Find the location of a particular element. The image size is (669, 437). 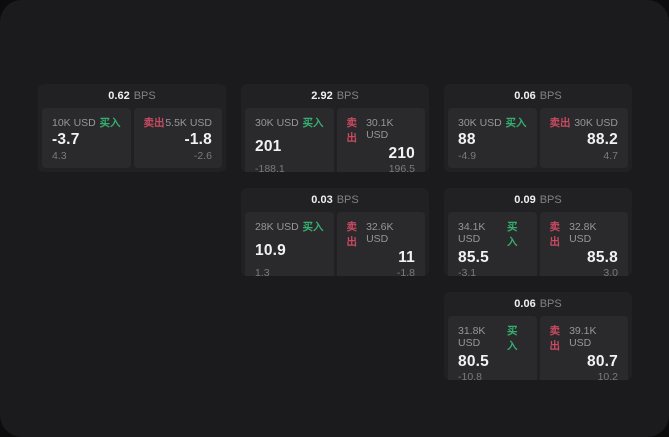

sell-panel: 卖出 39.1K USD 80.7 10.2 is located at coordinates (583, 348).